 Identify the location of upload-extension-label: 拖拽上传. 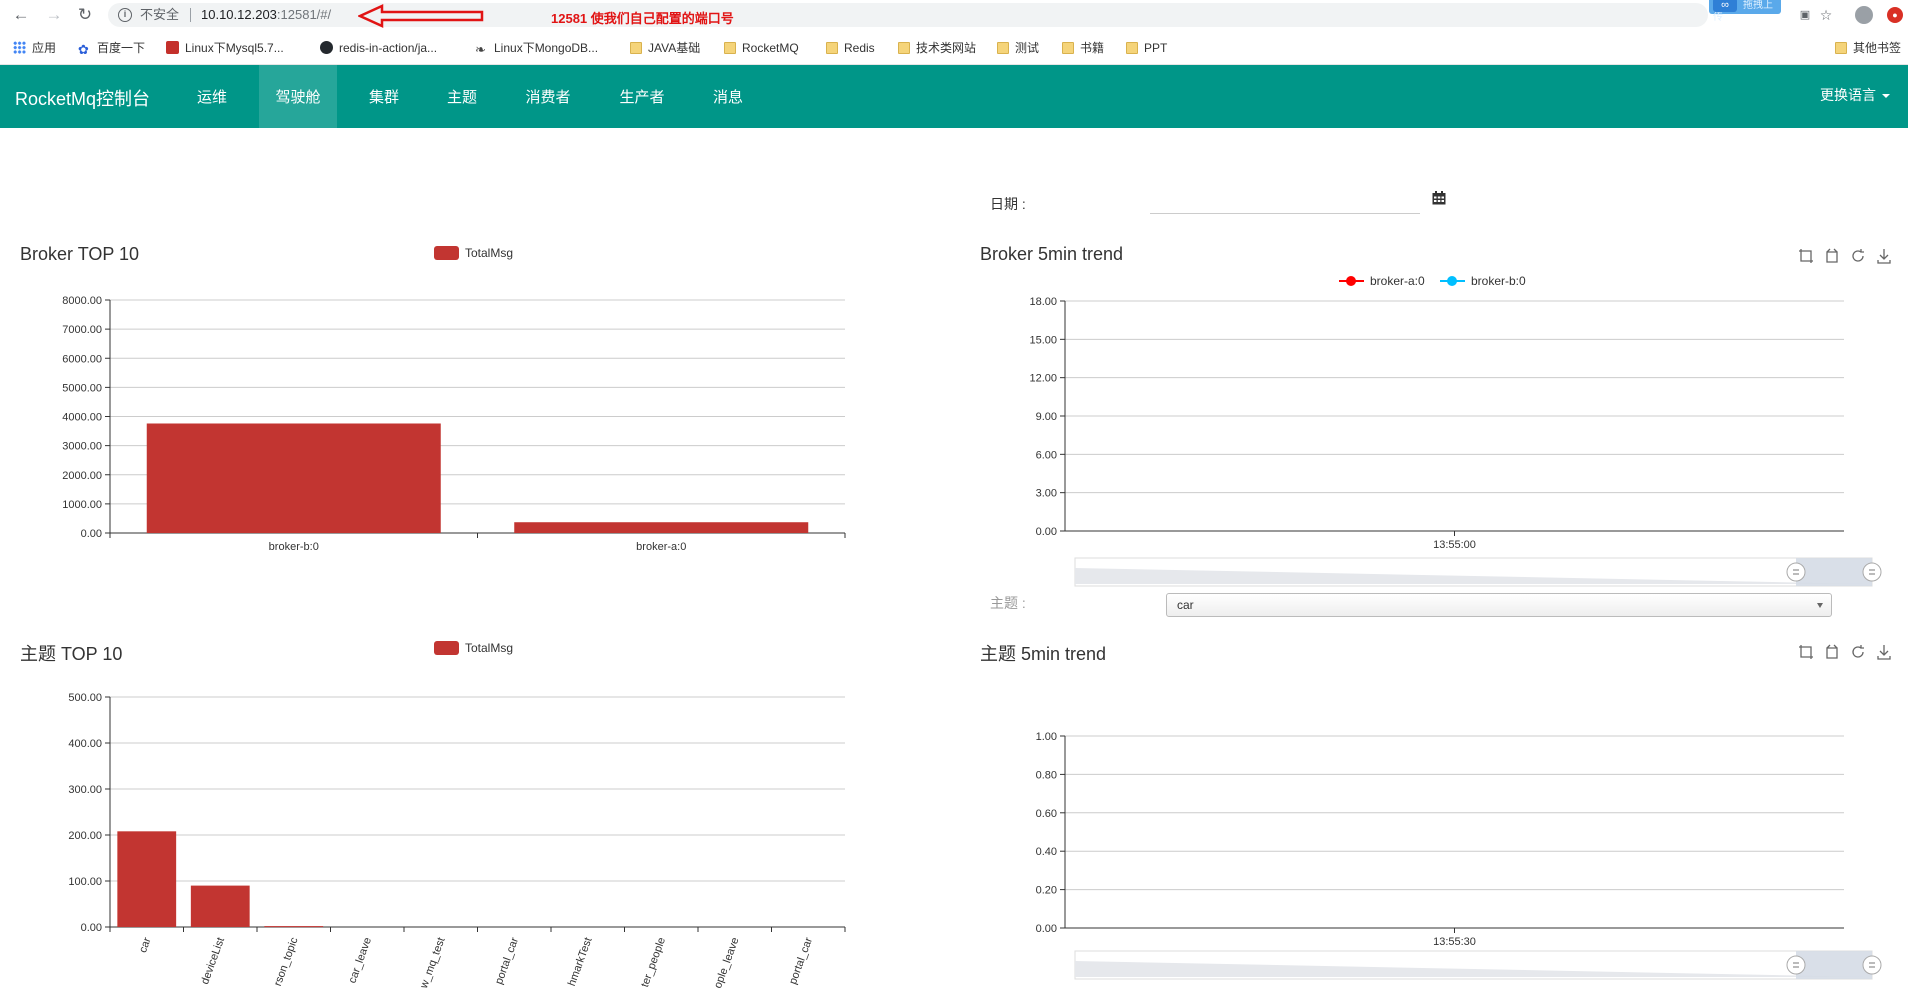
(1743, 11).